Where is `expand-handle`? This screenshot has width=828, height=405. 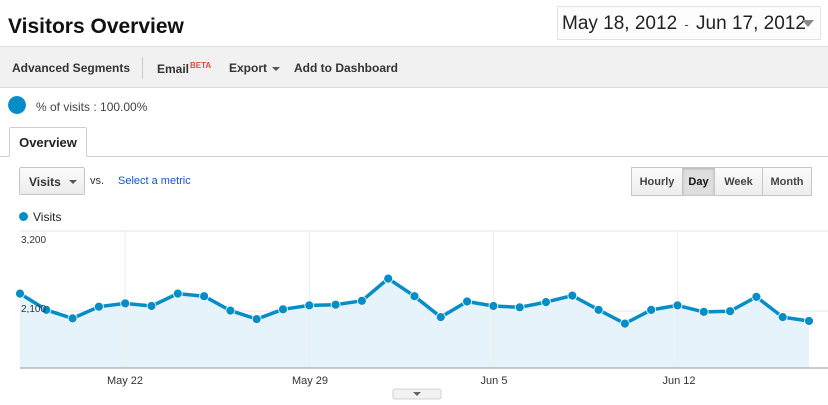 expand-handle is located at coordinates (417, 394).